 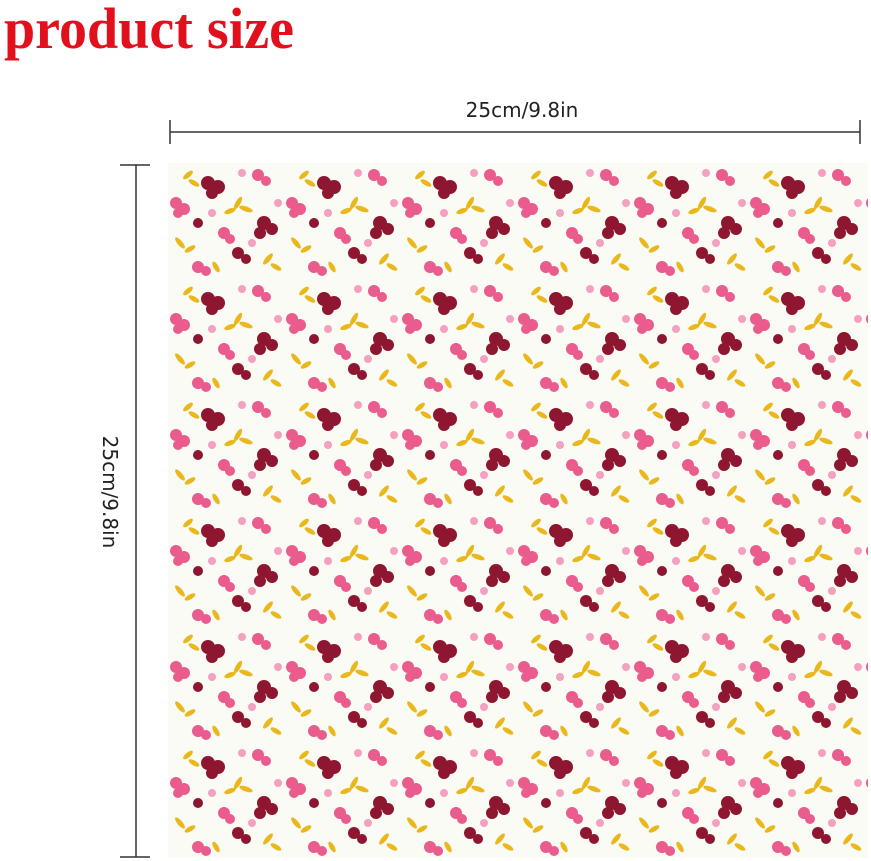 I want to click on height-label: 25cm/9.8in, so click(x=110, y=492).